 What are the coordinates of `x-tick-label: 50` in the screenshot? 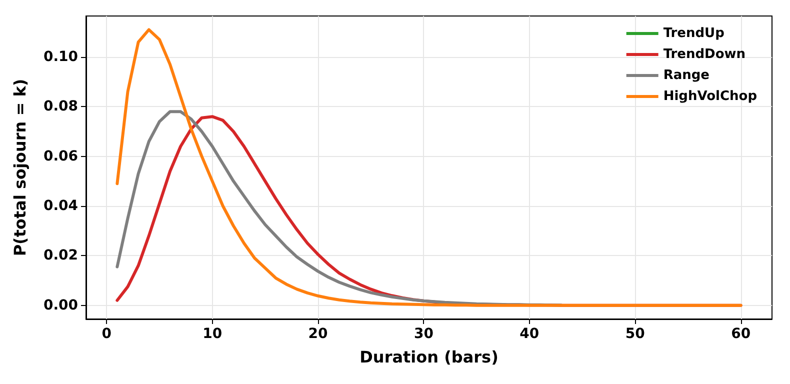 It's located at (635, 334).